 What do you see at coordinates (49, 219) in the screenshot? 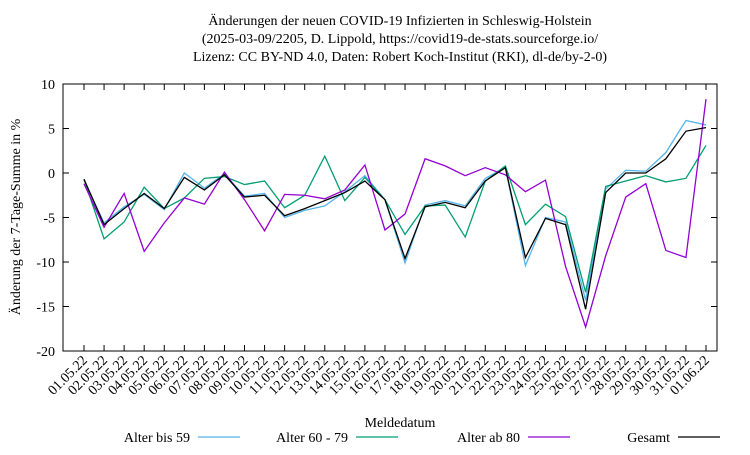
I see `y-tick-label: -5` at bounding box center [49, 219].